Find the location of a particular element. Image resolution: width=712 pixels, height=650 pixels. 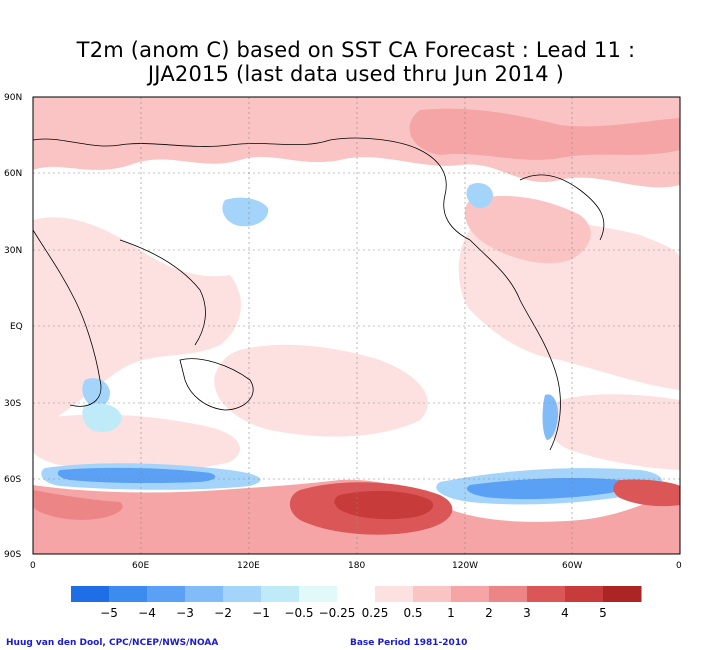

warm-region-tropical-atlantic is located at coordinates (569, 305).